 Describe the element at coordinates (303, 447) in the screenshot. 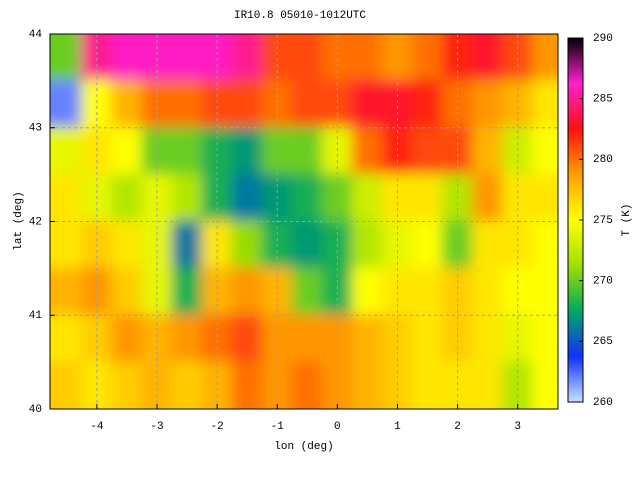

I see `x-axis-label: lon (deg)` at that location.